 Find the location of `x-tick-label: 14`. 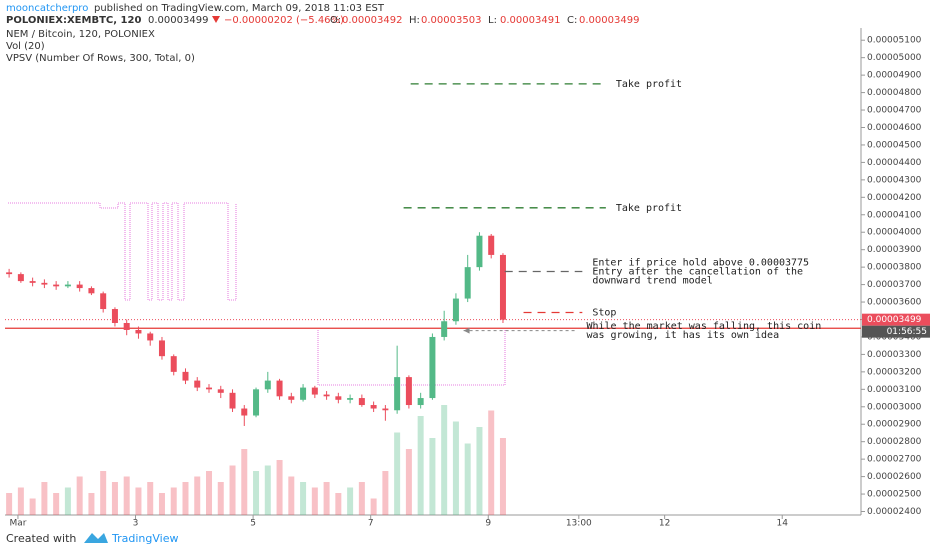

x-tick-label: 14 is located at coordinates (782, 524).